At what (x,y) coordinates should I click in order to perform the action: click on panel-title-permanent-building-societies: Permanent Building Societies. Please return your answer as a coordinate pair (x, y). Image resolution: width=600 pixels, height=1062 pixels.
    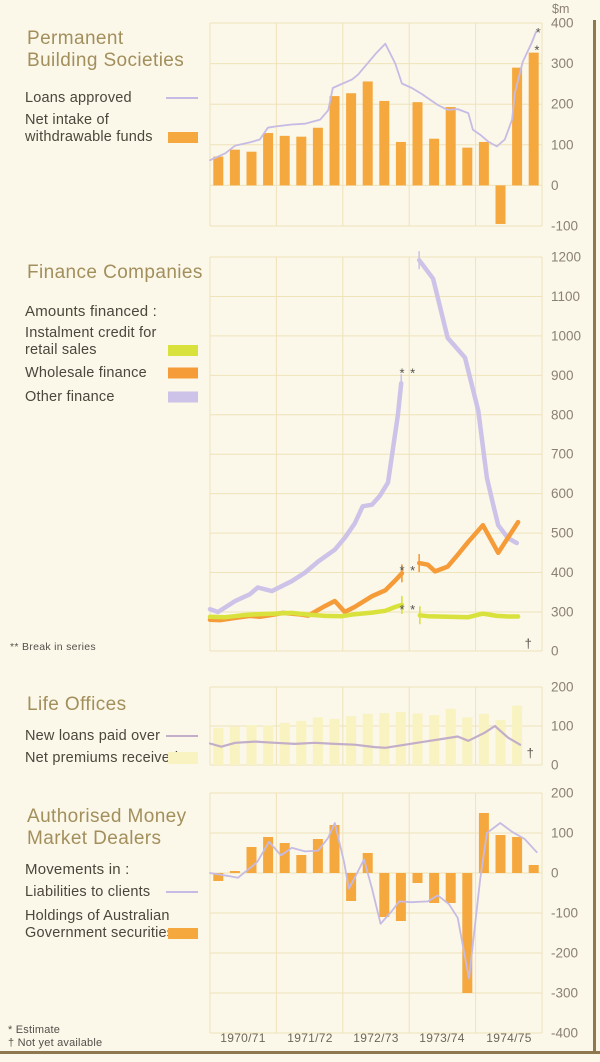
    Looking at the image, I should click on (105, 50).